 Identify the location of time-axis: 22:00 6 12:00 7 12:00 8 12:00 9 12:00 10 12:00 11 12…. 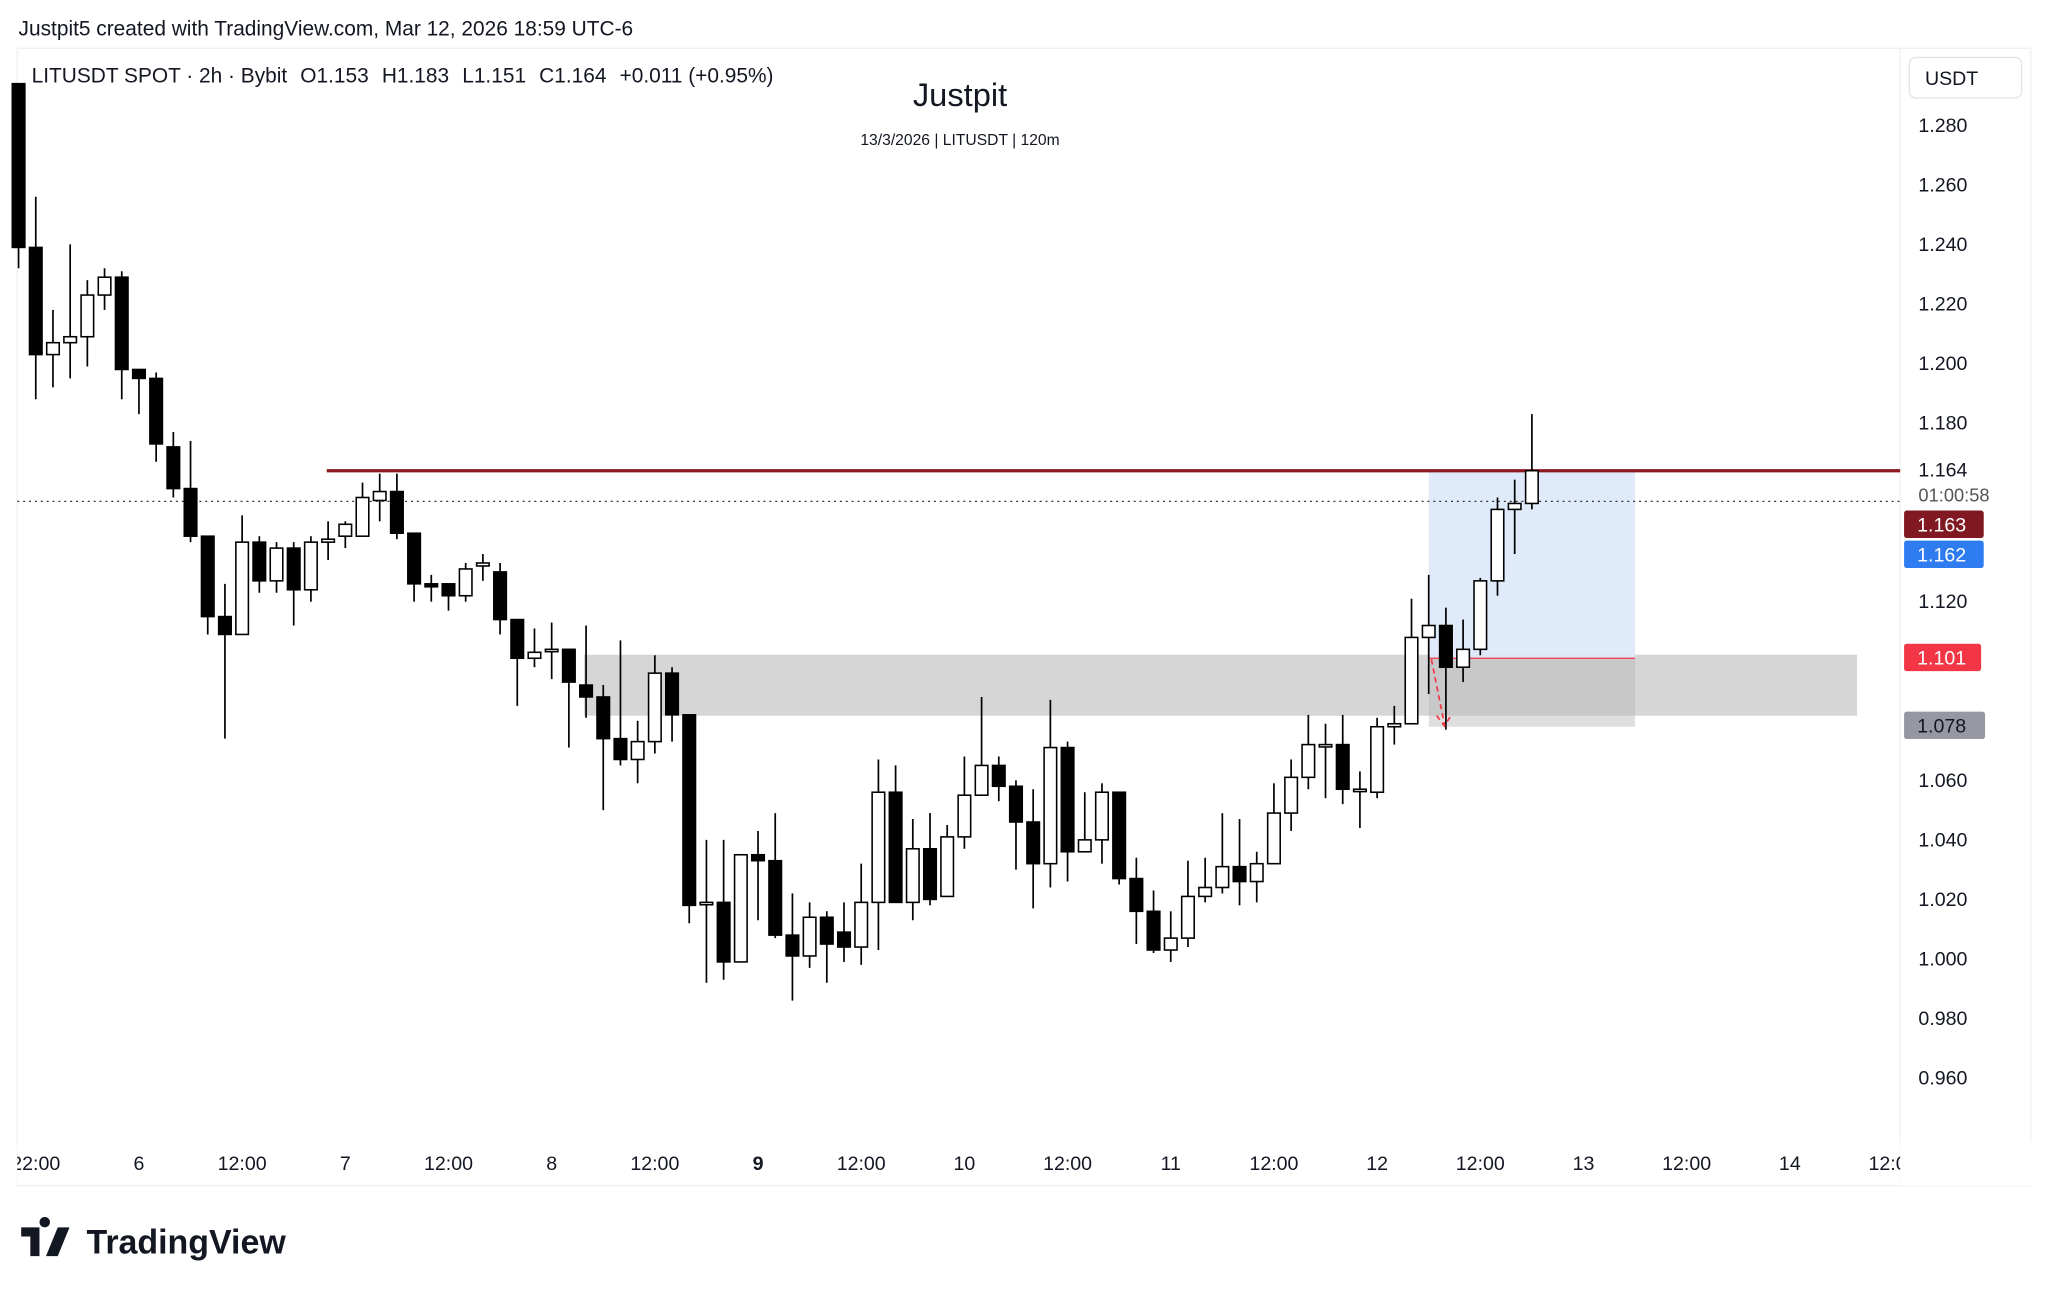
(1024, 1164).